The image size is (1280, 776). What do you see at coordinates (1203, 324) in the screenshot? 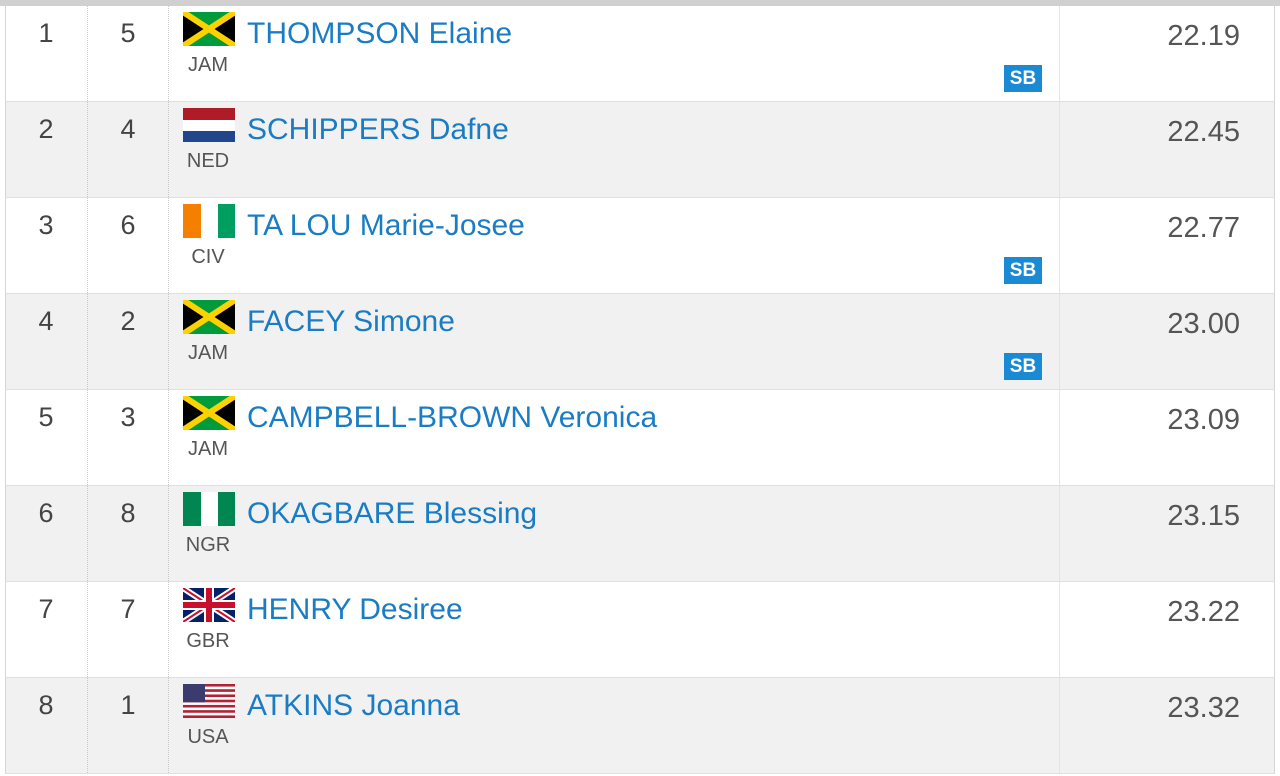
I see `result-mark: 23.00` at bounding box center [1203, 324].